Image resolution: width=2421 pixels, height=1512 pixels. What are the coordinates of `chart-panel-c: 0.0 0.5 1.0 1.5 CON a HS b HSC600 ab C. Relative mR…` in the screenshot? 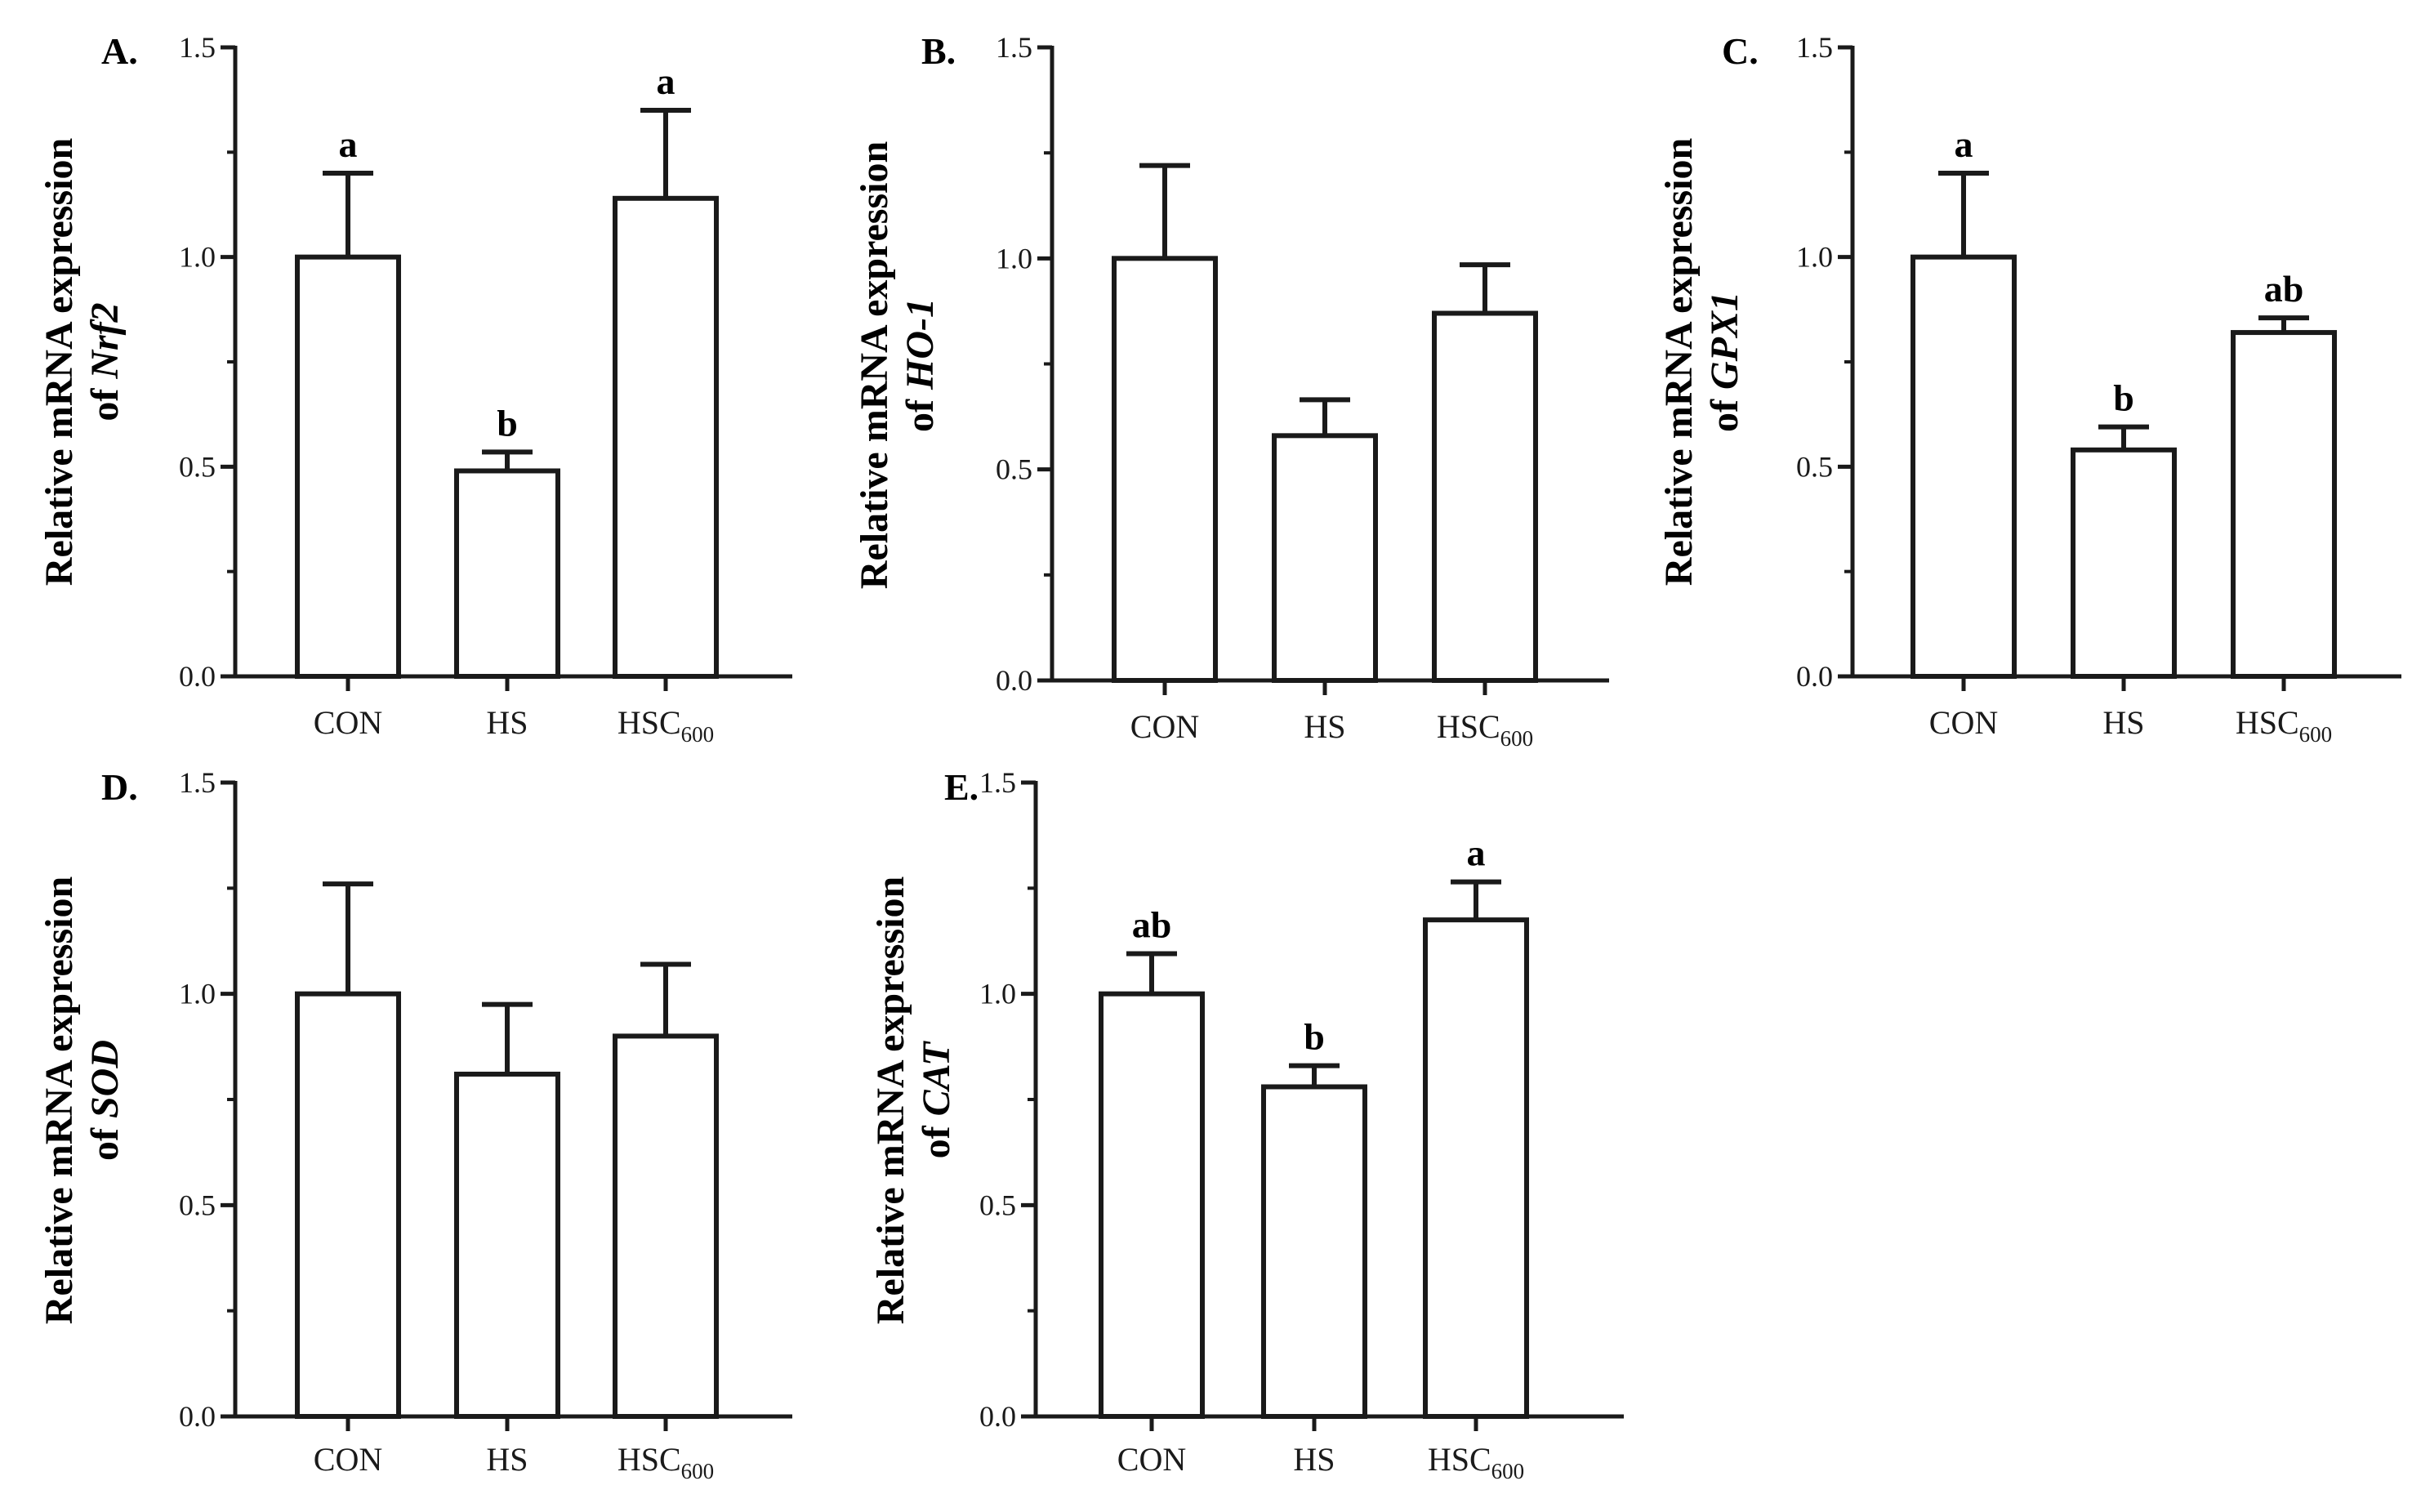 It's located at (2029, 389).